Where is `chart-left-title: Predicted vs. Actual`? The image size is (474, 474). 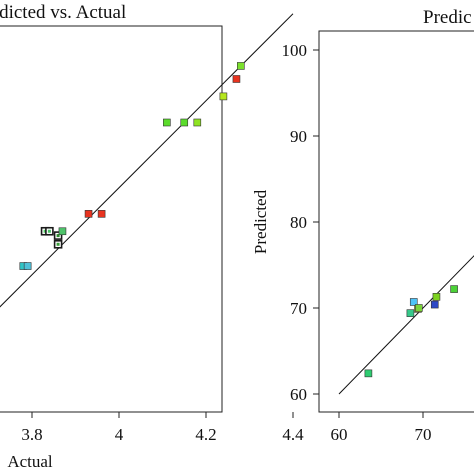
chart-left-title: Predicted vs. Actual is located at coordinates (63, 12).